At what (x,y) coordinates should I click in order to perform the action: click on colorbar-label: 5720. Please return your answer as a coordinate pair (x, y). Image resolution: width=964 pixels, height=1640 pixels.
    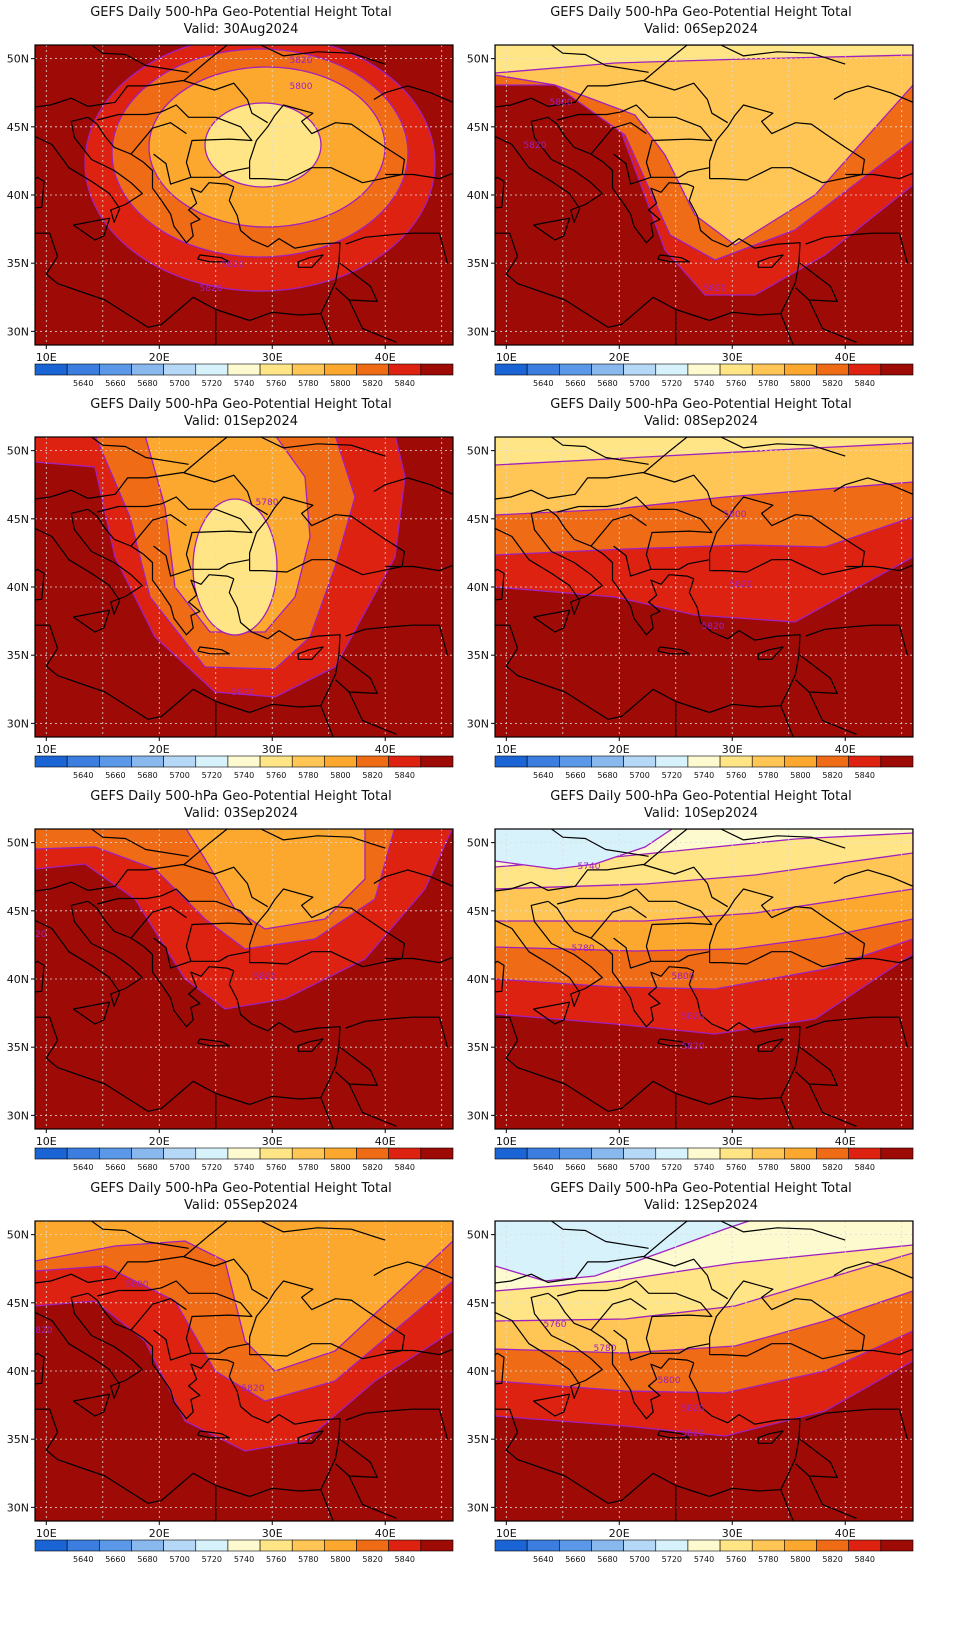
    Looking at the image, I should click on (212, 383).